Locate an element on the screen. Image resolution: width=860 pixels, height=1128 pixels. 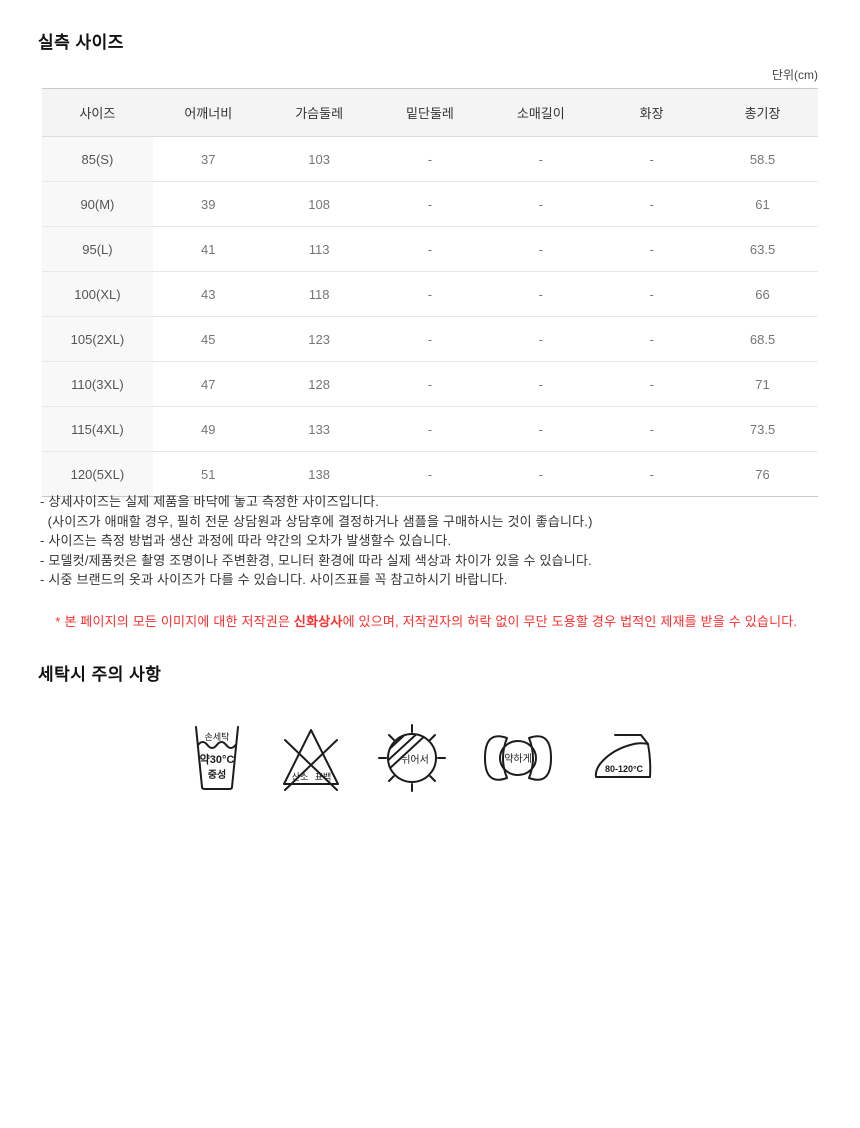
measurement-cell: 103 is located at coordinates (319, 159).